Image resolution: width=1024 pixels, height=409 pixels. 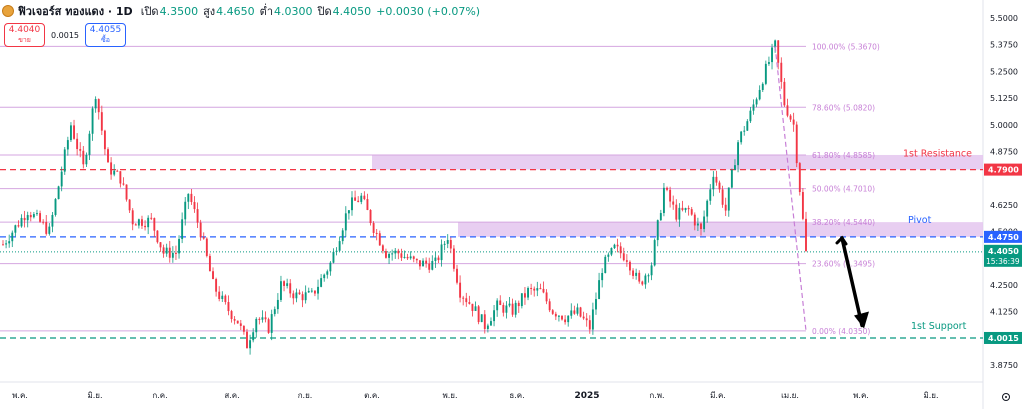 I want to click on y-tick-label: 4.1250, so click(x=1004, y=312).